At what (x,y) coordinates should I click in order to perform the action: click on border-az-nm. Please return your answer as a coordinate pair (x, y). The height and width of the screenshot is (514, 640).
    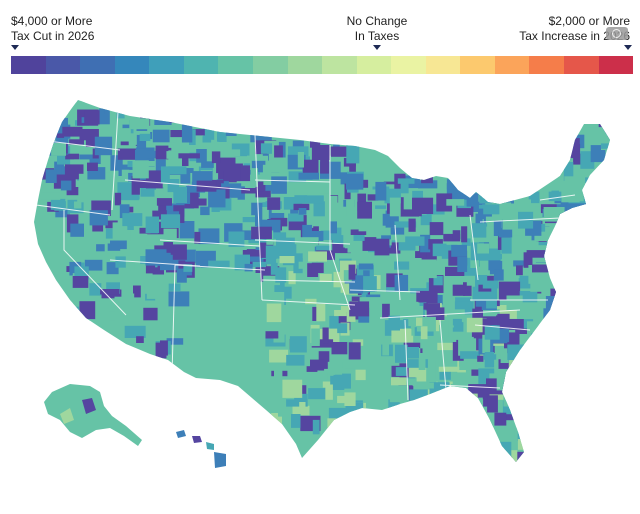
    Looking at the image, I should click on (173, 320).